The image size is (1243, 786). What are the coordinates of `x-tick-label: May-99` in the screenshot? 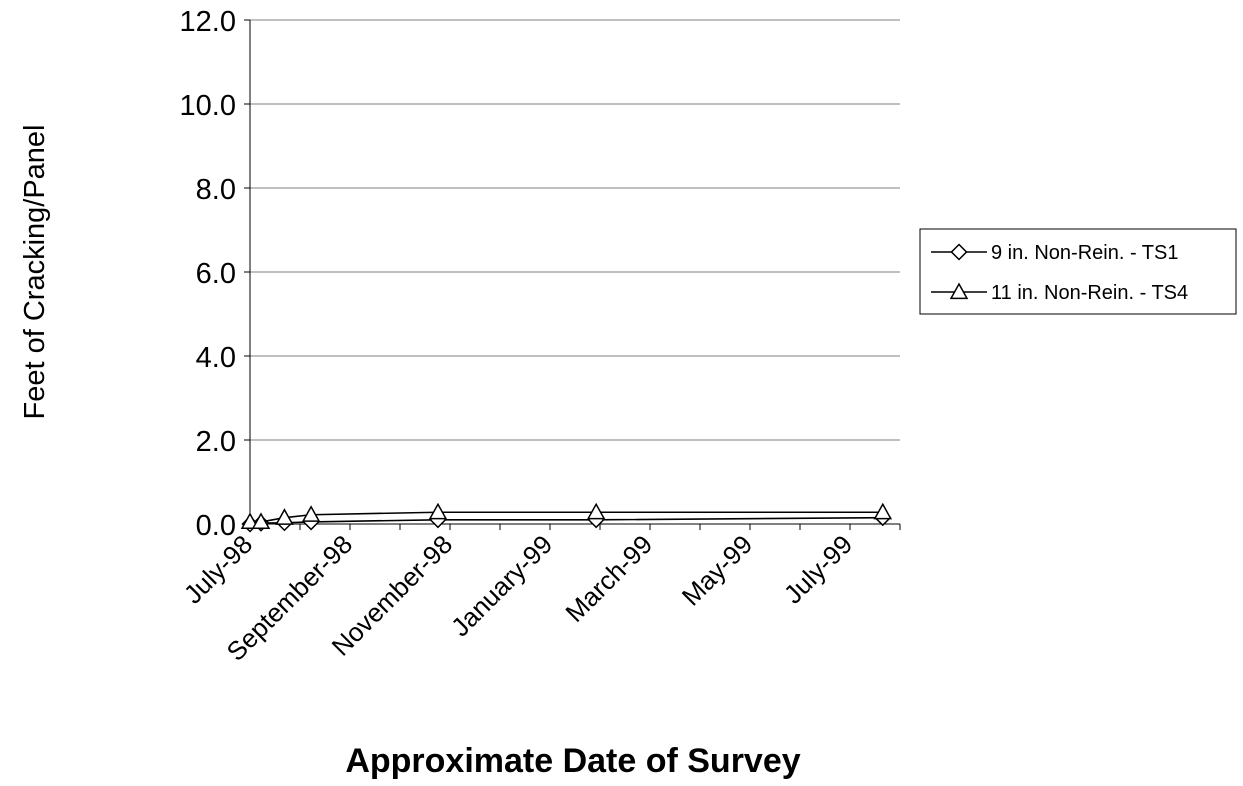 It's located at (717, 570).